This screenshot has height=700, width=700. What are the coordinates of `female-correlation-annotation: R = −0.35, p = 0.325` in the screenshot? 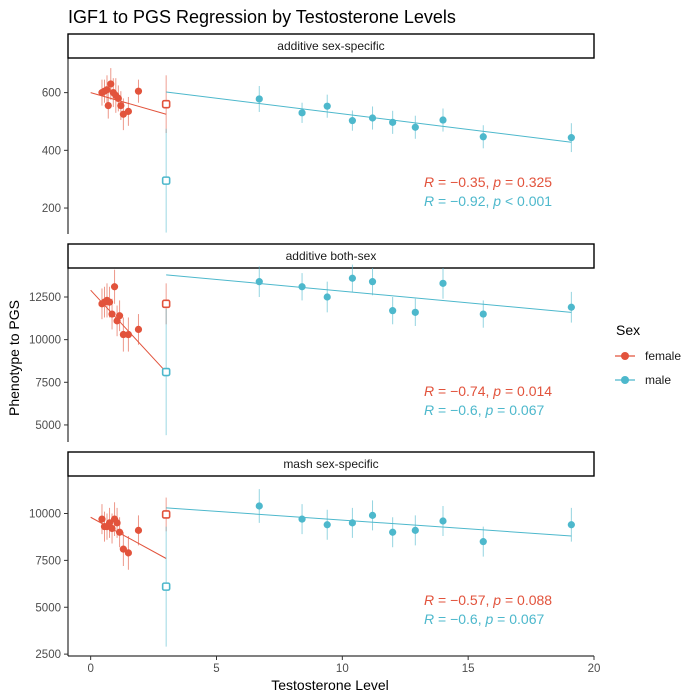 It's located at (488, 182).